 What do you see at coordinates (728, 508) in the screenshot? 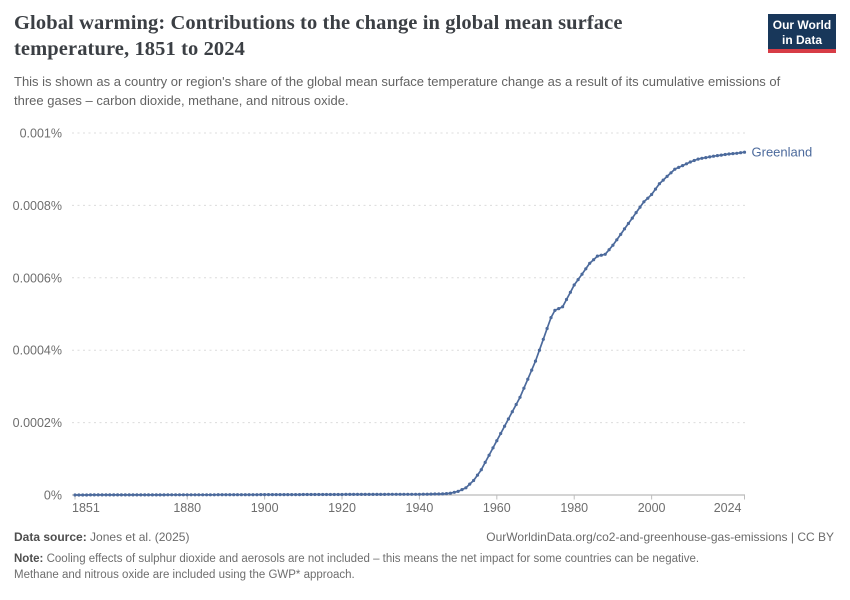
I see `x-axis-tick-label: 2024` at bounding box center [728, 508].